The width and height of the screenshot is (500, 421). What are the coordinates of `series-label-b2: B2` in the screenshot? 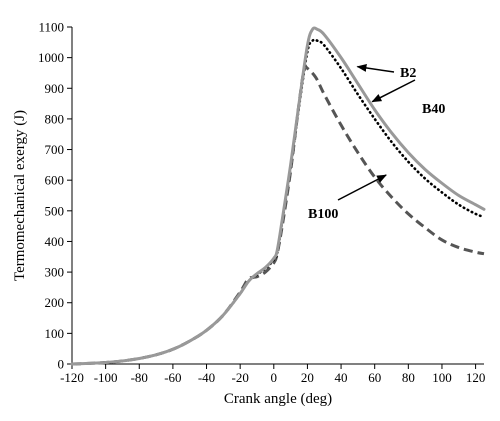 It's located at (408, 73).